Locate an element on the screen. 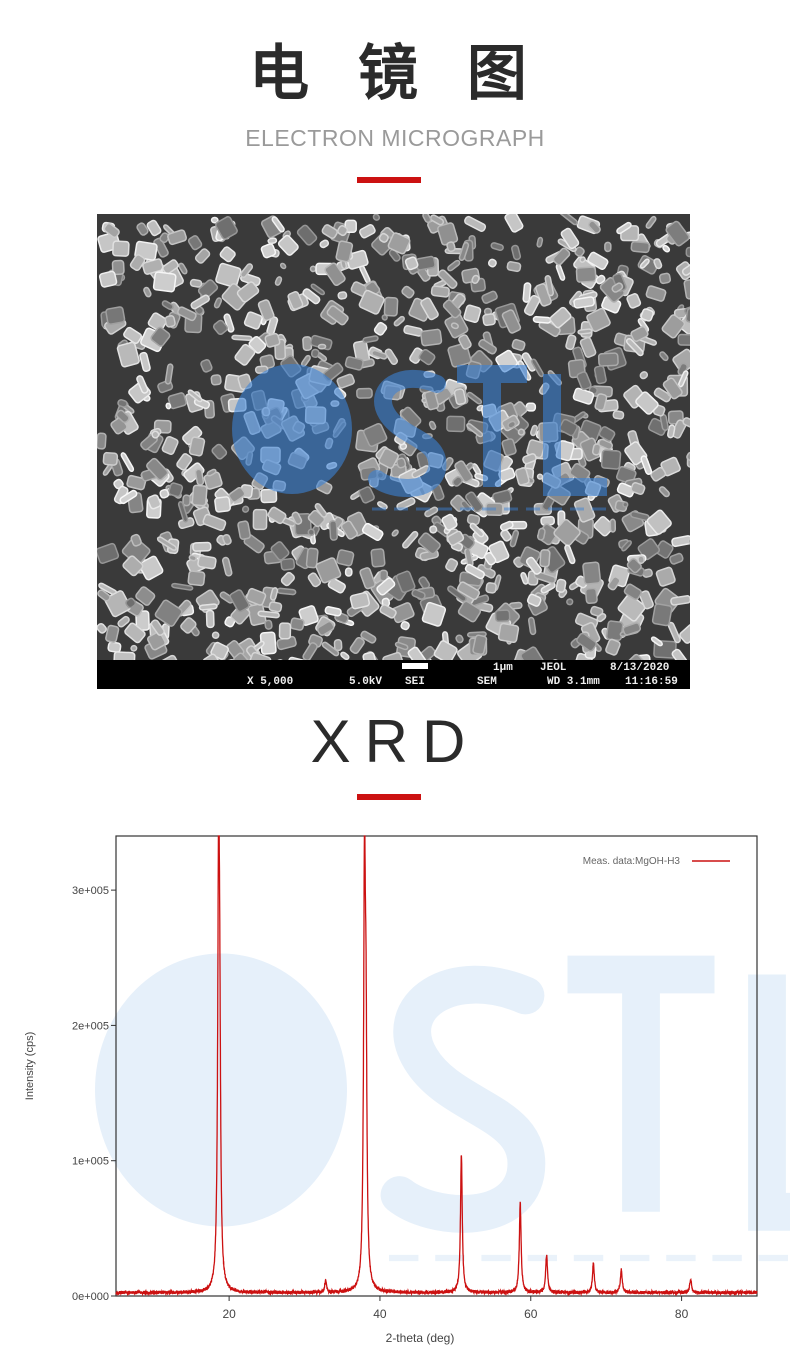  x-tick-label: 60 is located at coordinates (531, 1314).